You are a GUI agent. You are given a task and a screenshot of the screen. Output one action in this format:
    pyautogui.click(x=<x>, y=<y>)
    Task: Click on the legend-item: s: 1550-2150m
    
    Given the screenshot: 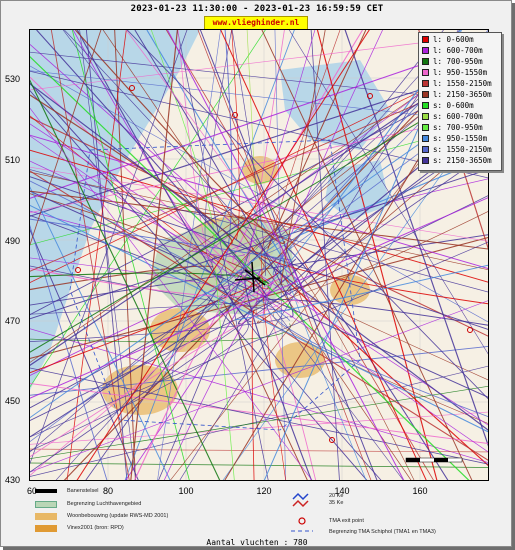 What is the action you would take?
    pyautogui.click(x=462, y=150)
    